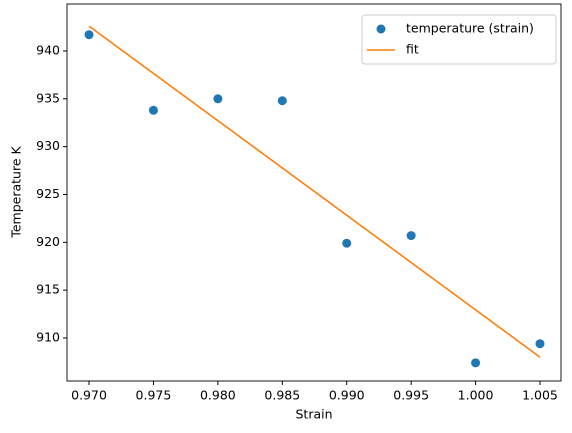 The height and width of the screenshot is (433, 572). I want to click on y-tick-label: 940, so click(48, 49).